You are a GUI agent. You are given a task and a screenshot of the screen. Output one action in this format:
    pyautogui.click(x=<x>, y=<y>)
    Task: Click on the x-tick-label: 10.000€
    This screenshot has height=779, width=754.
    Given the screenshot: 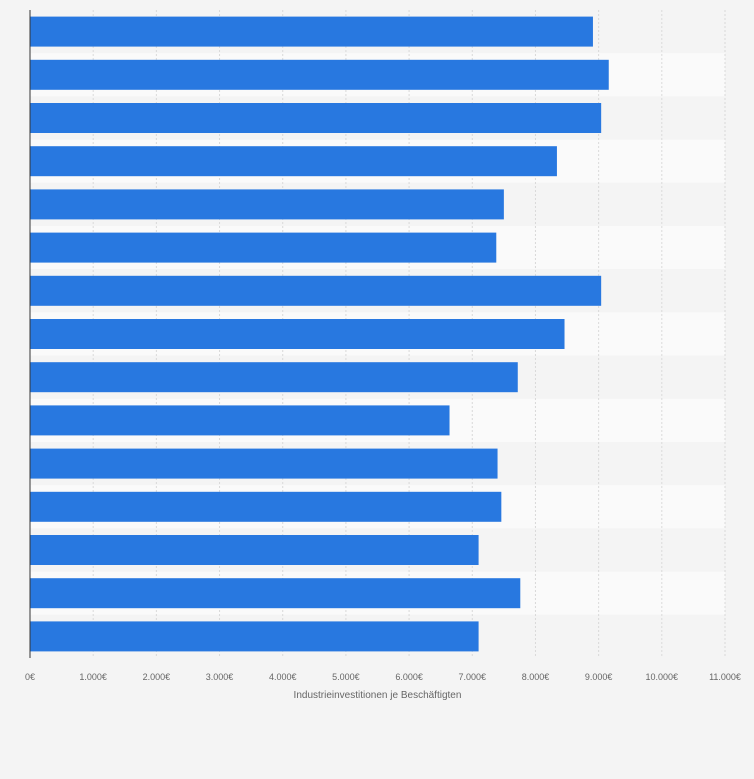 What is the action you would take?
    pyautogui.click(x=662, y=677)
    